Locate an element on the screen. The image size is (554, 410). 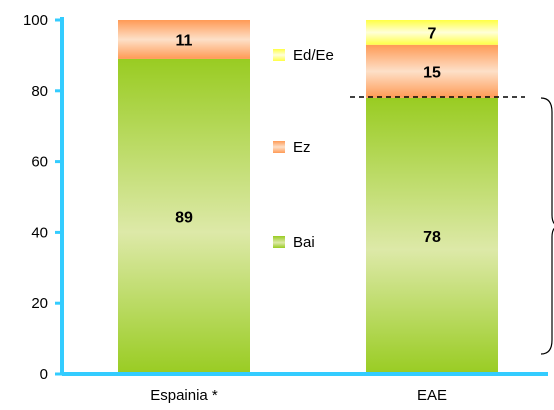
legend-label: Ez is located at coordinates (302, 147).